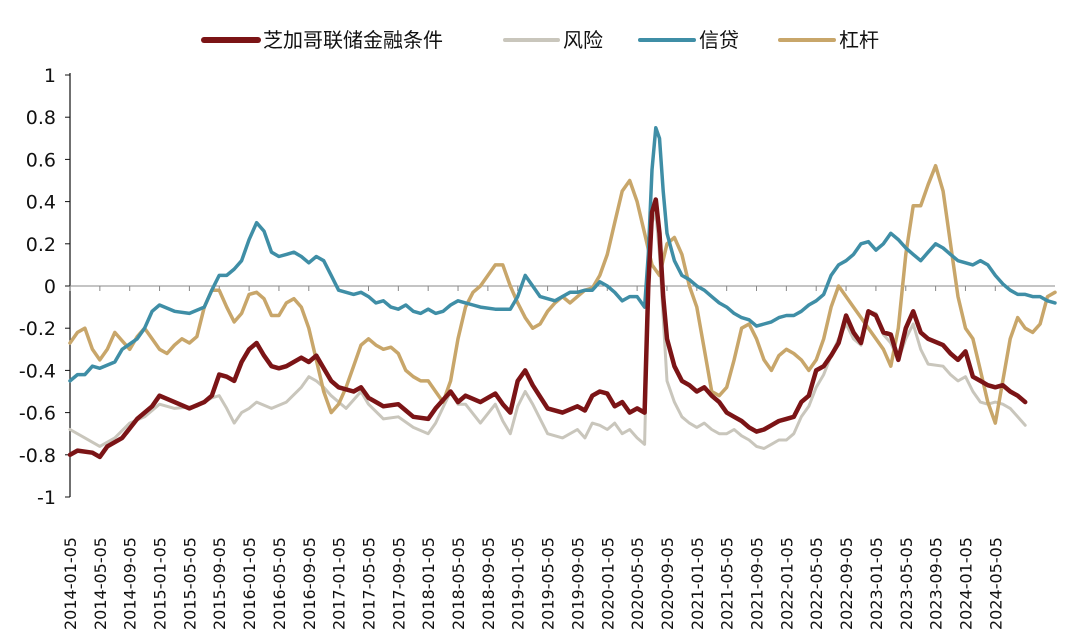 This screenshot has width=1080, height=644. What do you see at coordinates (41, 160) in the screenshot?
I see `y-tick-label: 0.6` at bounding box center [41, 160].